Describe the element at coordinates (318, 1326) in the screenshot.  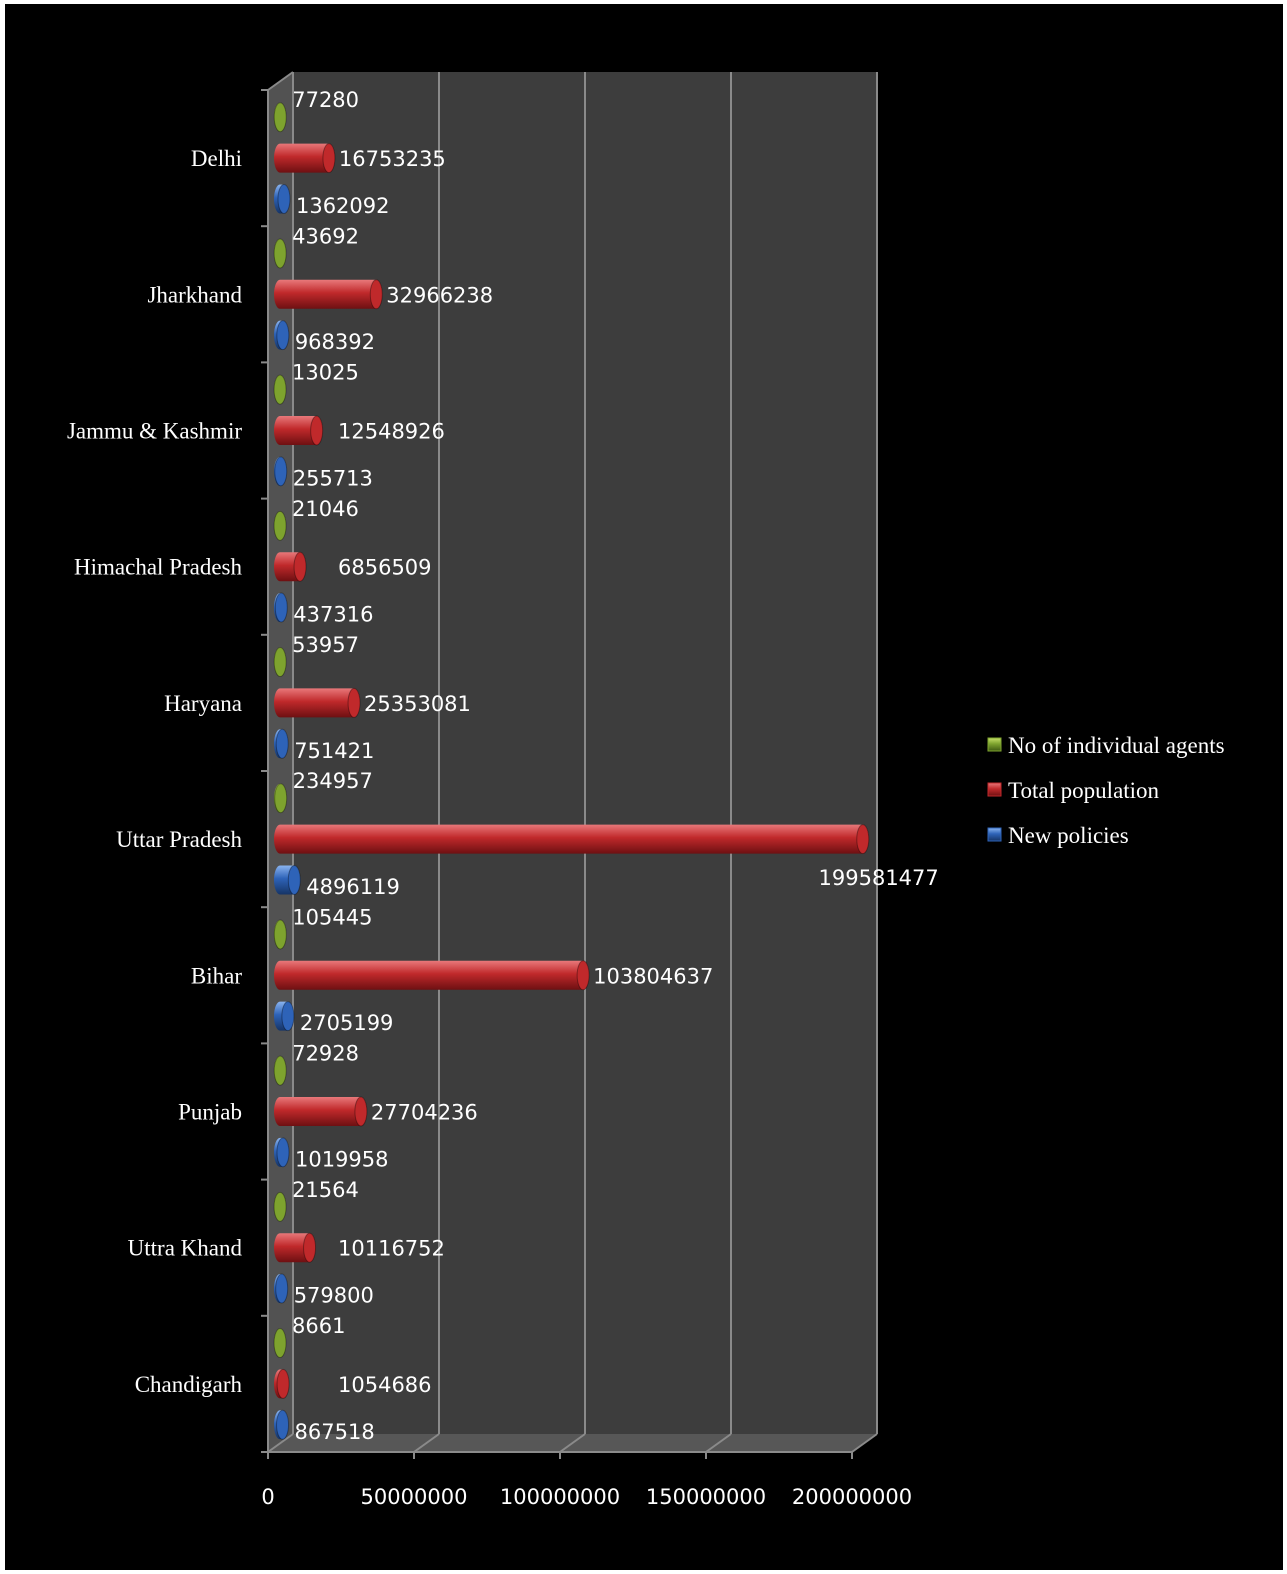
I see `data-label: 8661` at that location.